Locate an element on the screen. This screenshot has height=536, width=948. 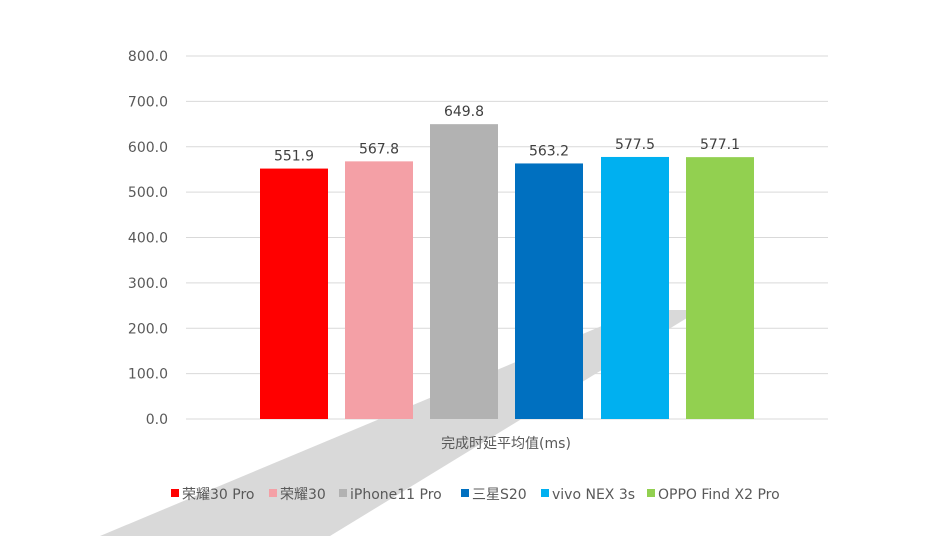
data-label: 551.9 is located at coordinates (294, 157).